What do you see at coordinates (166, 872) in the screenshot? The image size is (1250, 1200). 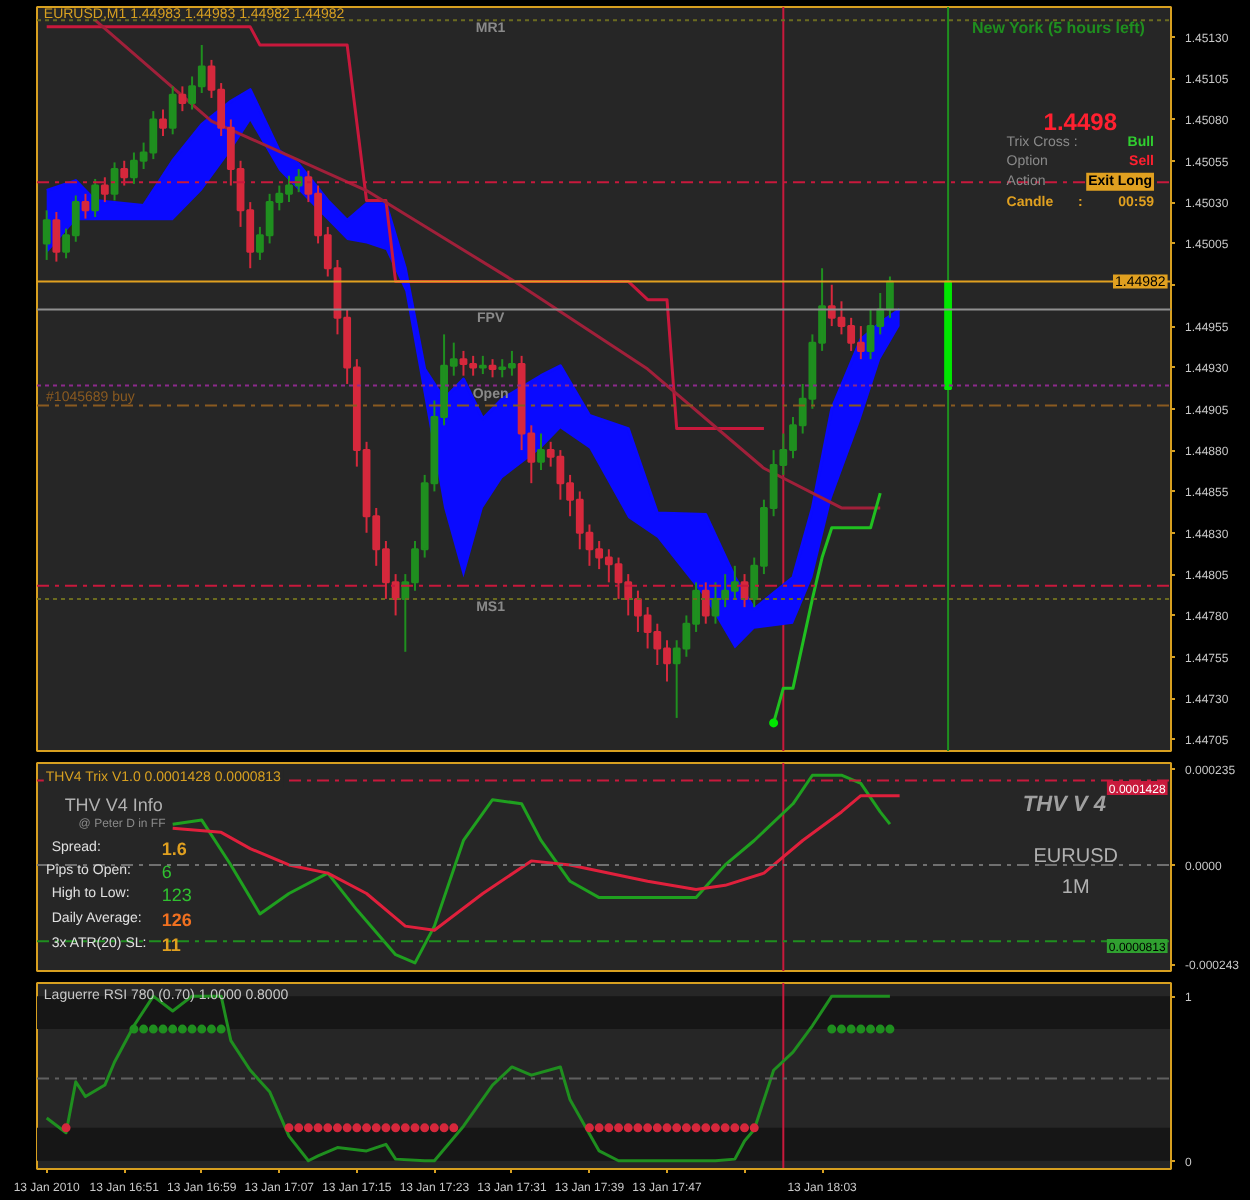 I see `annotation: 6` at bounding box center [166, 872].